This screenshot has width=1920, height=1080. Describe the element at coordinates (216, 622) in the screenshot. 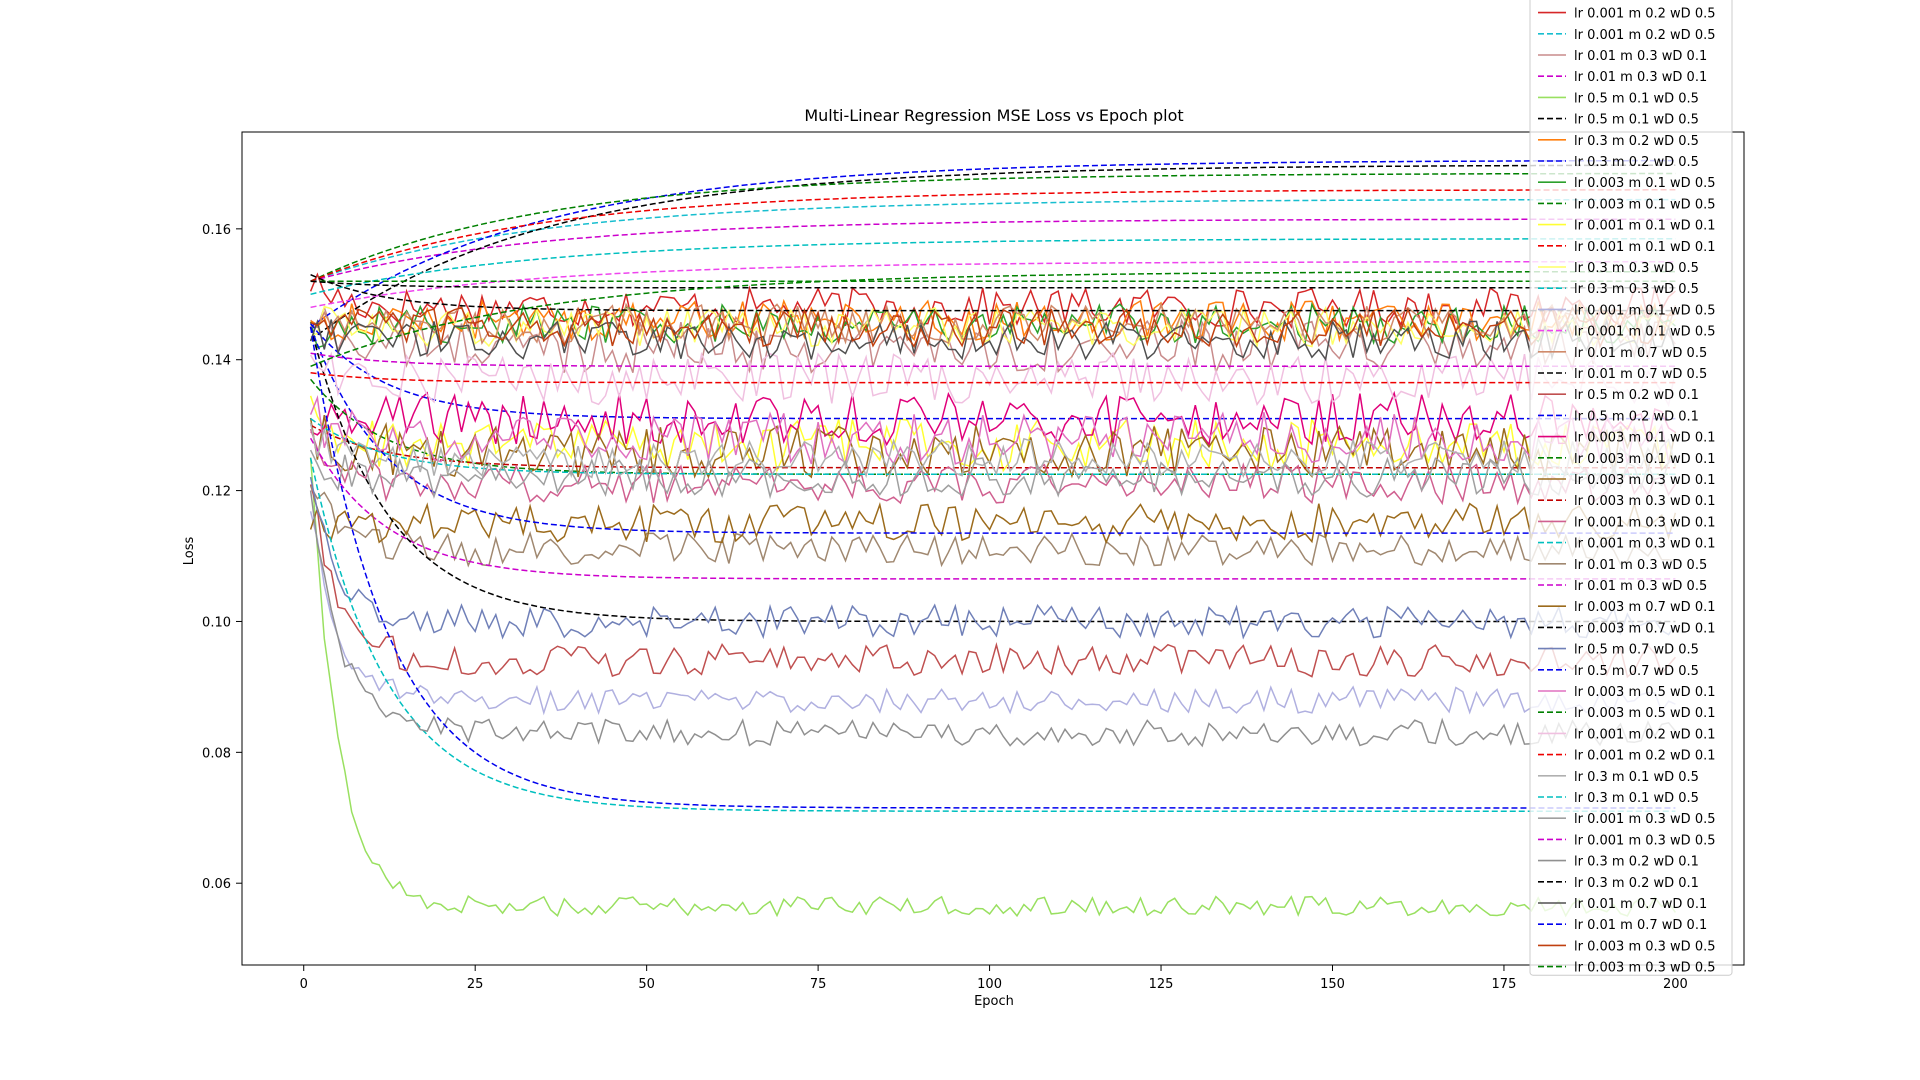

I see `y-tick-label: 0.10` at that location.